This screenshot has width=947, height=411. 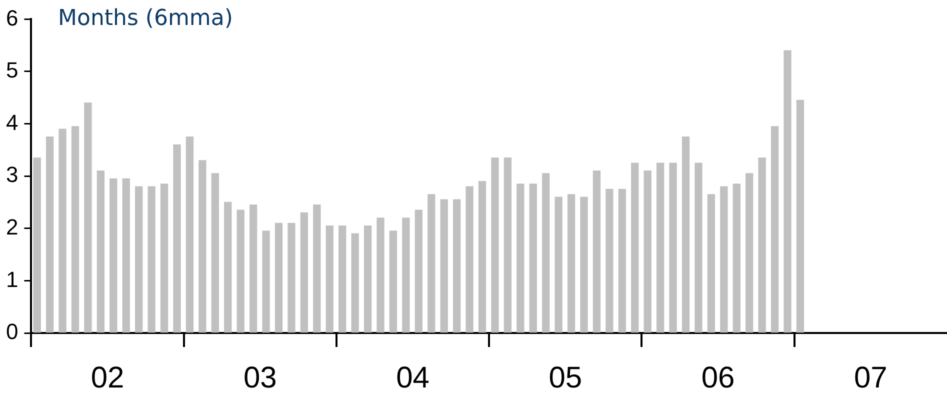 I want to click on y-tick-label: 3, so click(x=12, y=175).